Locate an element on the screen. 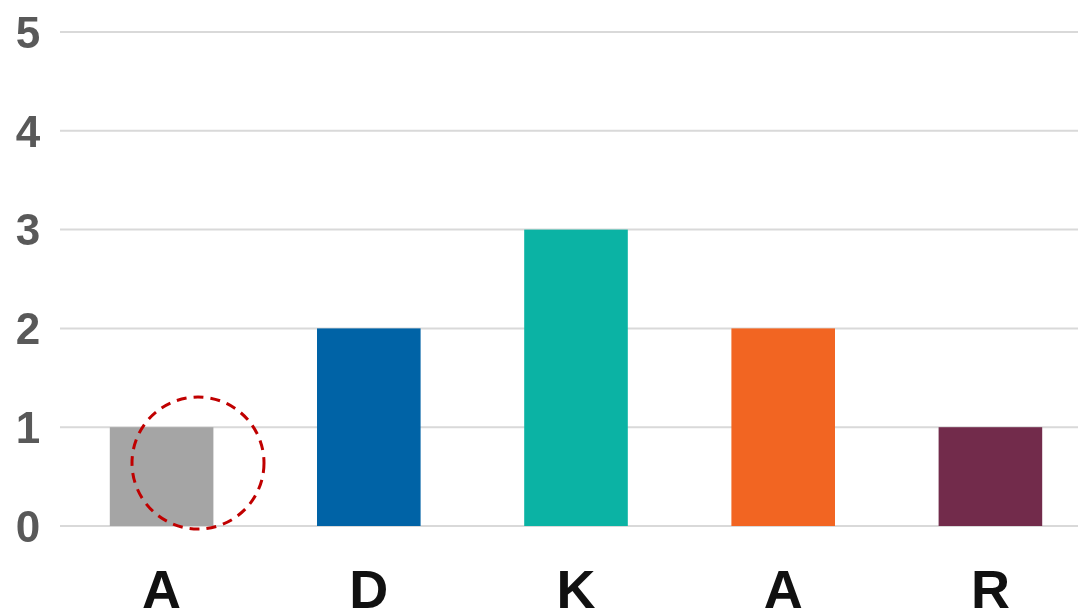 The image size is (1078, 614). x-tick-label: D is located at coordinates (369, 586).